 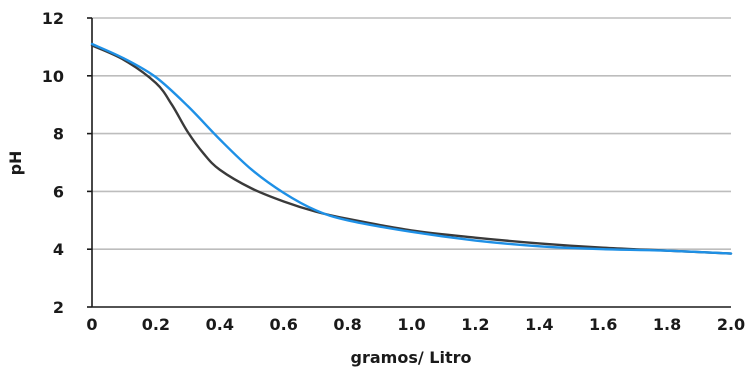 I want to click on y-tick-label: 12, so click(x=53, y=18).